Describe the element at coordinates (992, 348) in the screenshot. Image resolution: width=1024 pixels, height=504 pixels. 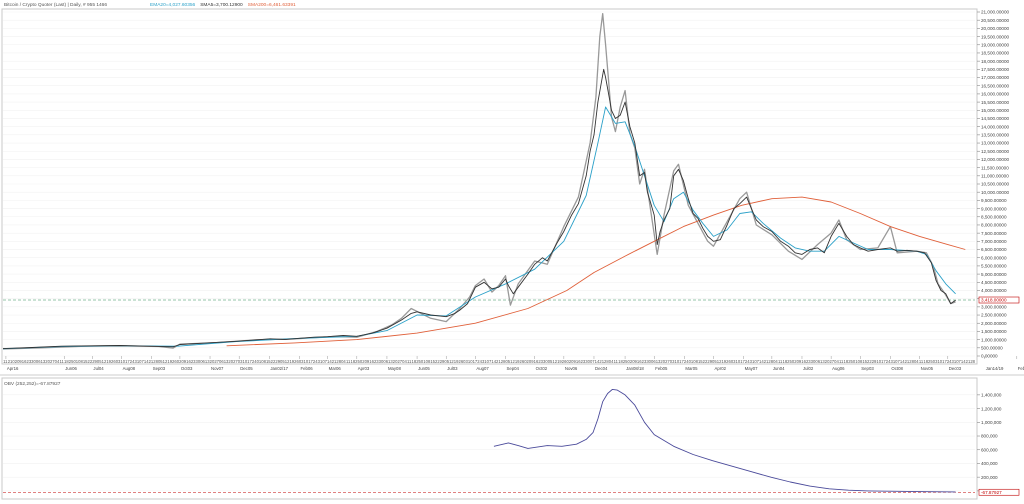
I see `y-tick-label: 500.00000` at that location.